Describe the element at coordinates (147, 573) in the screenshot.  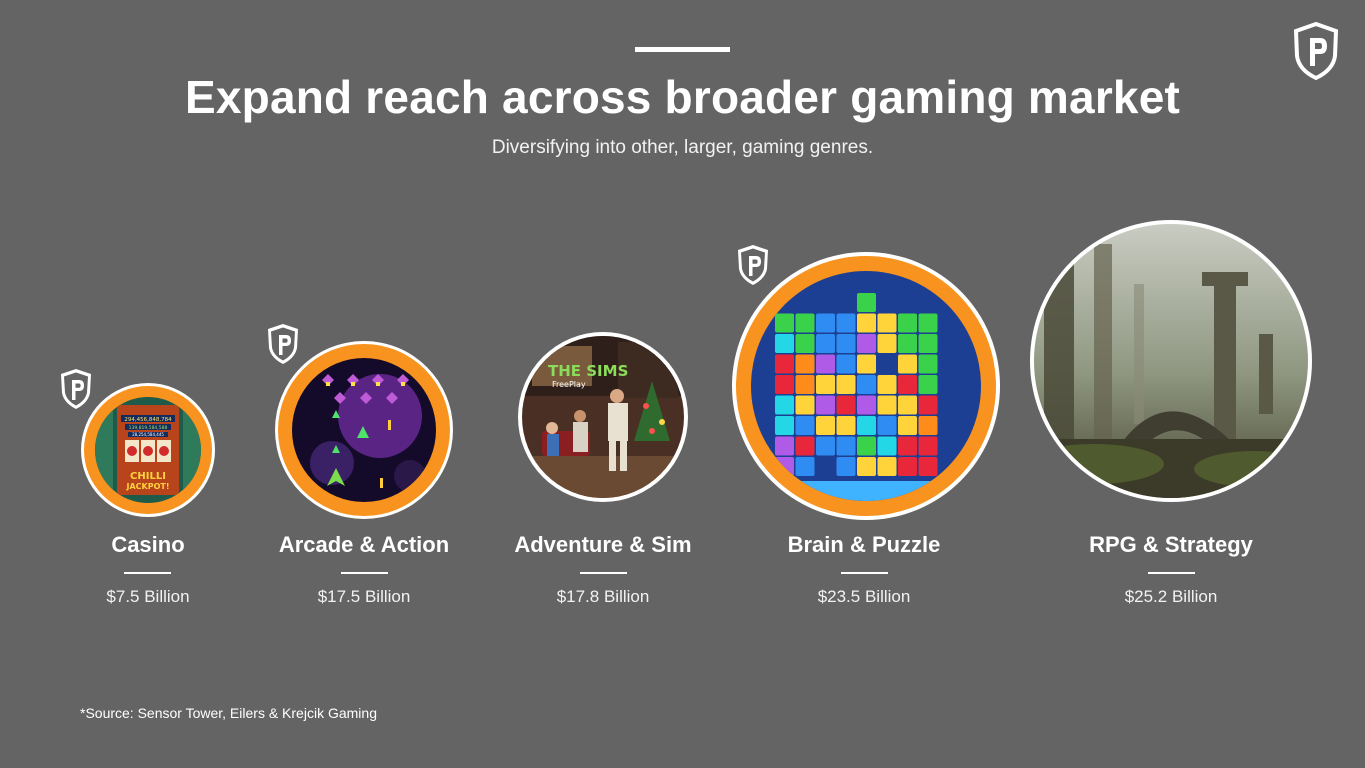
I see `genre-divider-casino` at that location.